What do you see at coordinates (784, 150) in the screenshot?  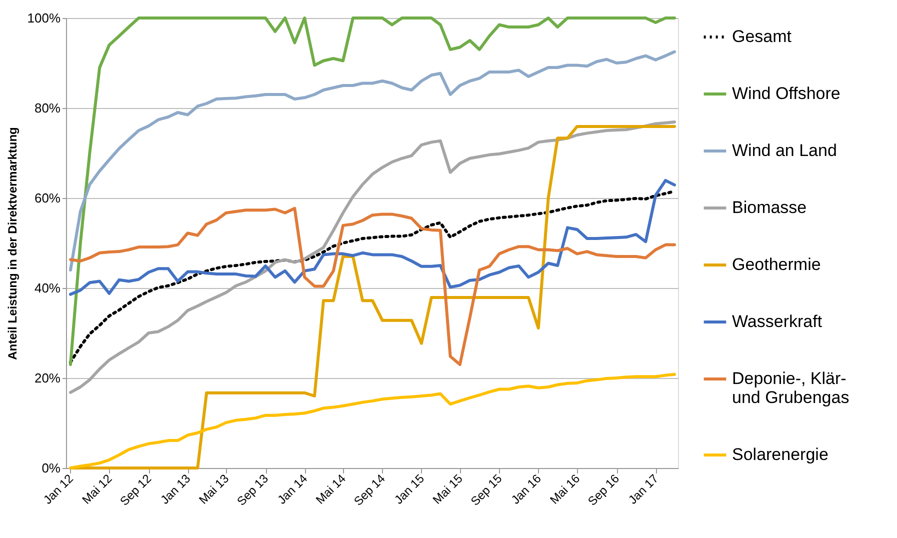 I see `legend-label: Wind an Land` at bounding box center [784, 150].